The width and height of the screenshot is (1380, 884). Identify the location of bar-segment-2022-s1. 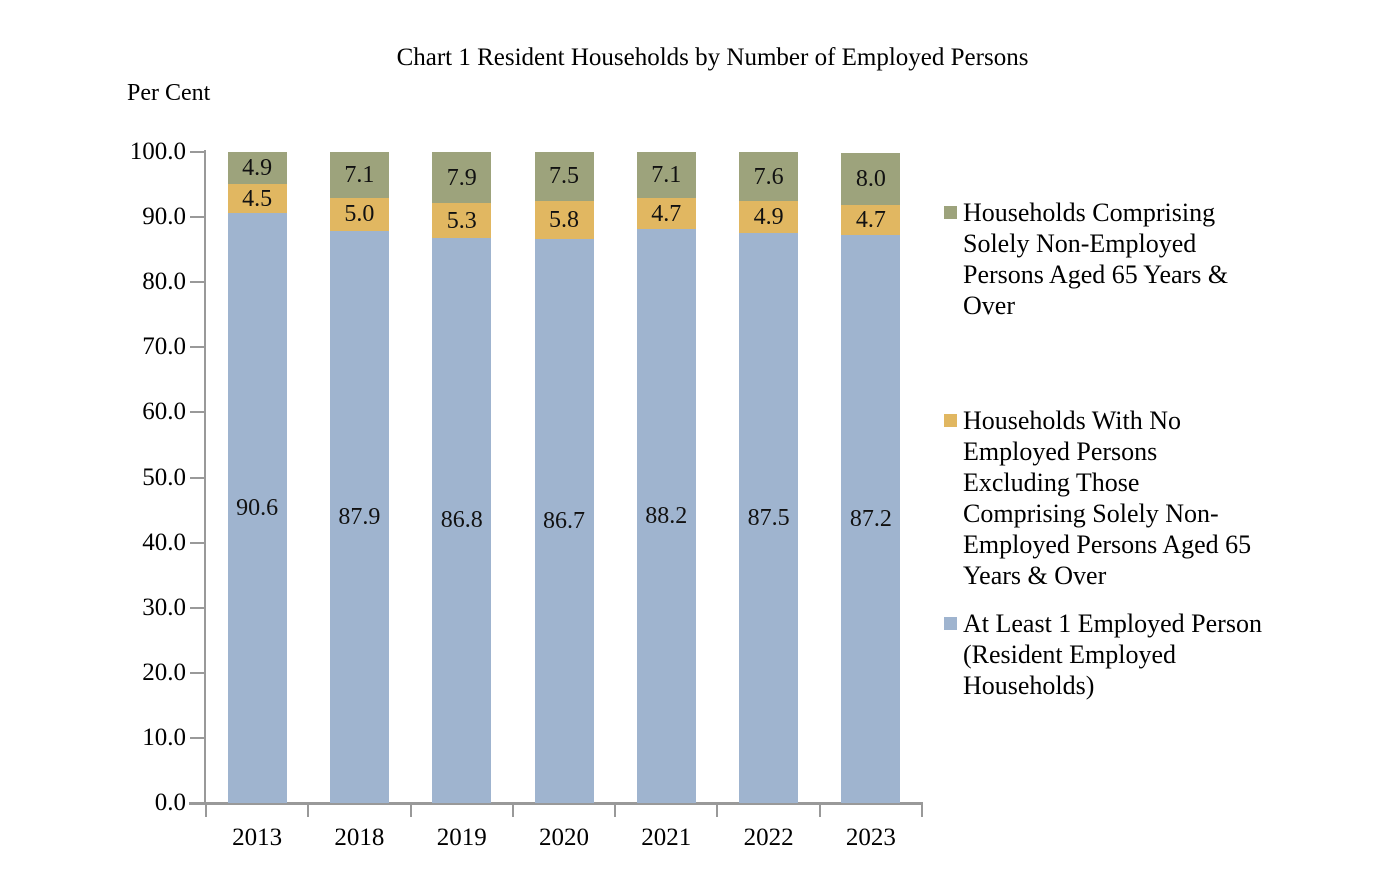
(769, 217).